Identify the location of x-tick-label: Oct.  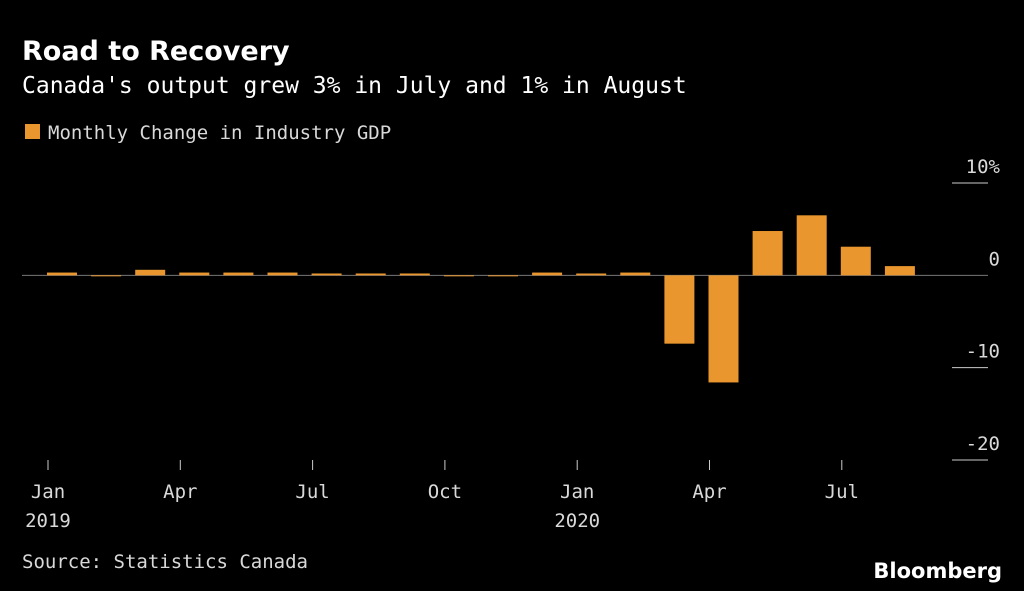
(445, 492).